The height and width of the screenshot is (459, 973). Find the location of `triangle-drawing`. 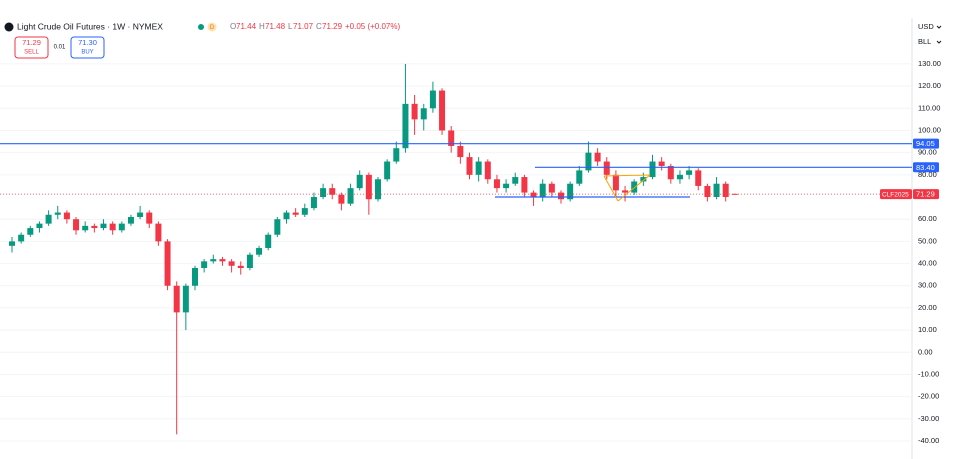

triangle-drawing is located at coordinates (627, 188).